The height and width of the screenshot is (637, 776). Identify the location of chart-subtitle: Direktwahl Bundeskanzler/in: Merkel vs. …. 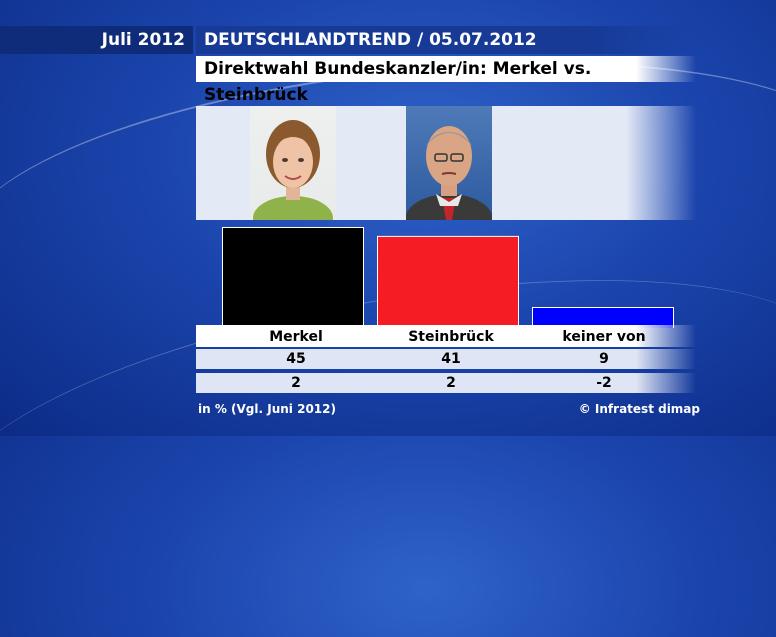
(446, 80).